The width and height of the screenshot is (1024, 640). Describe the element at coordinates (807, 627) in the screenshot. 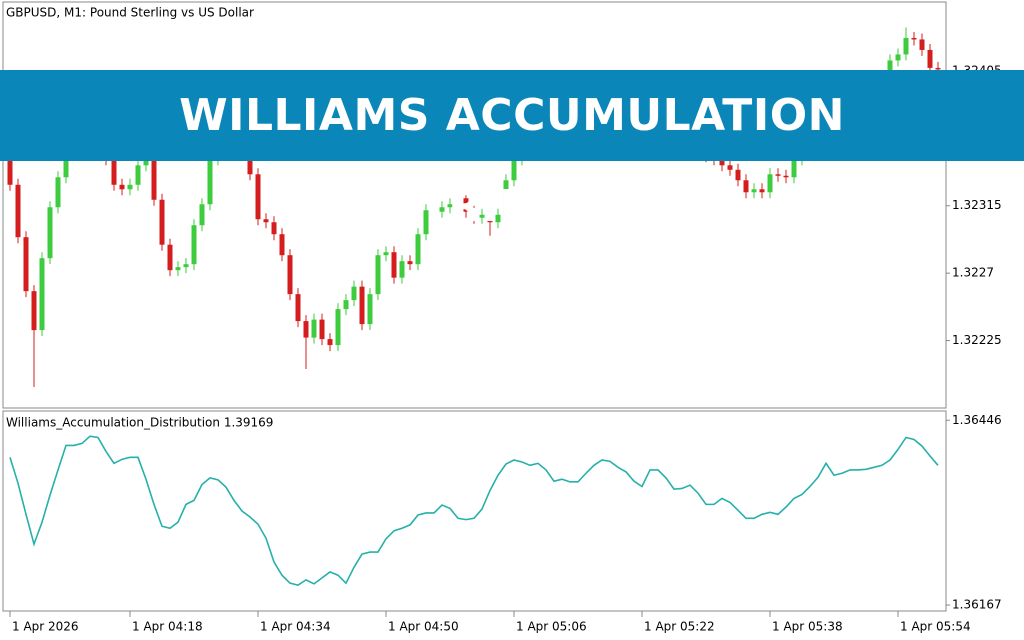

I see `x-tick-label: 1 Apr 05:38` at that location.